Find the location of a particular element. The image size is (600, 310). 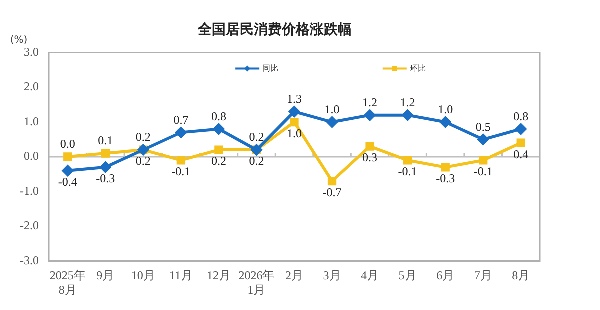

chart-title: 全国居民消费价格涨跌幅 is located at coordinates (274, 30).